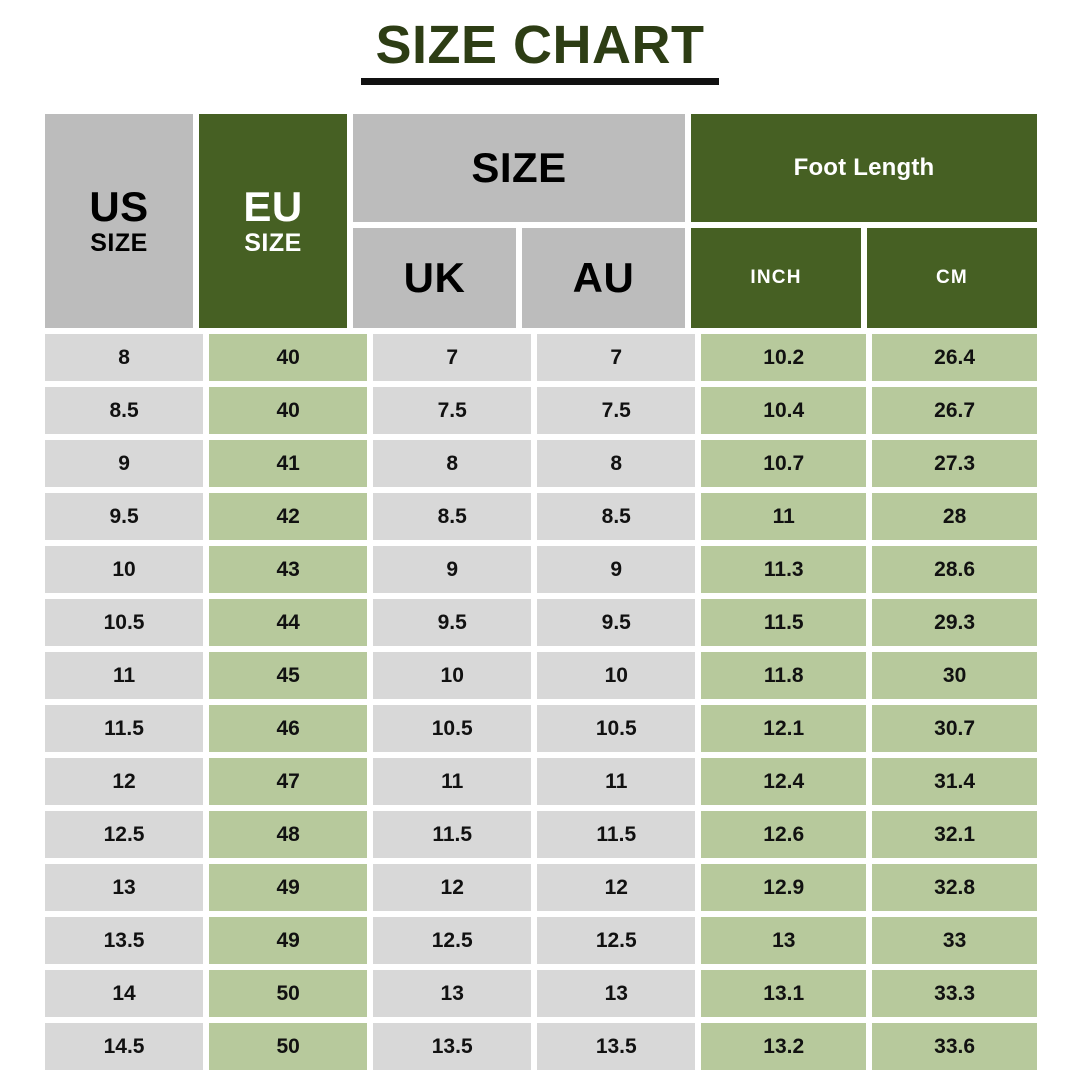 Image resolution: width=1080 pixels, height=1080 pixels. Describe the element at coordinates (452, 622) in the screenshot. I see `cell-uk: 9.5` at that location.